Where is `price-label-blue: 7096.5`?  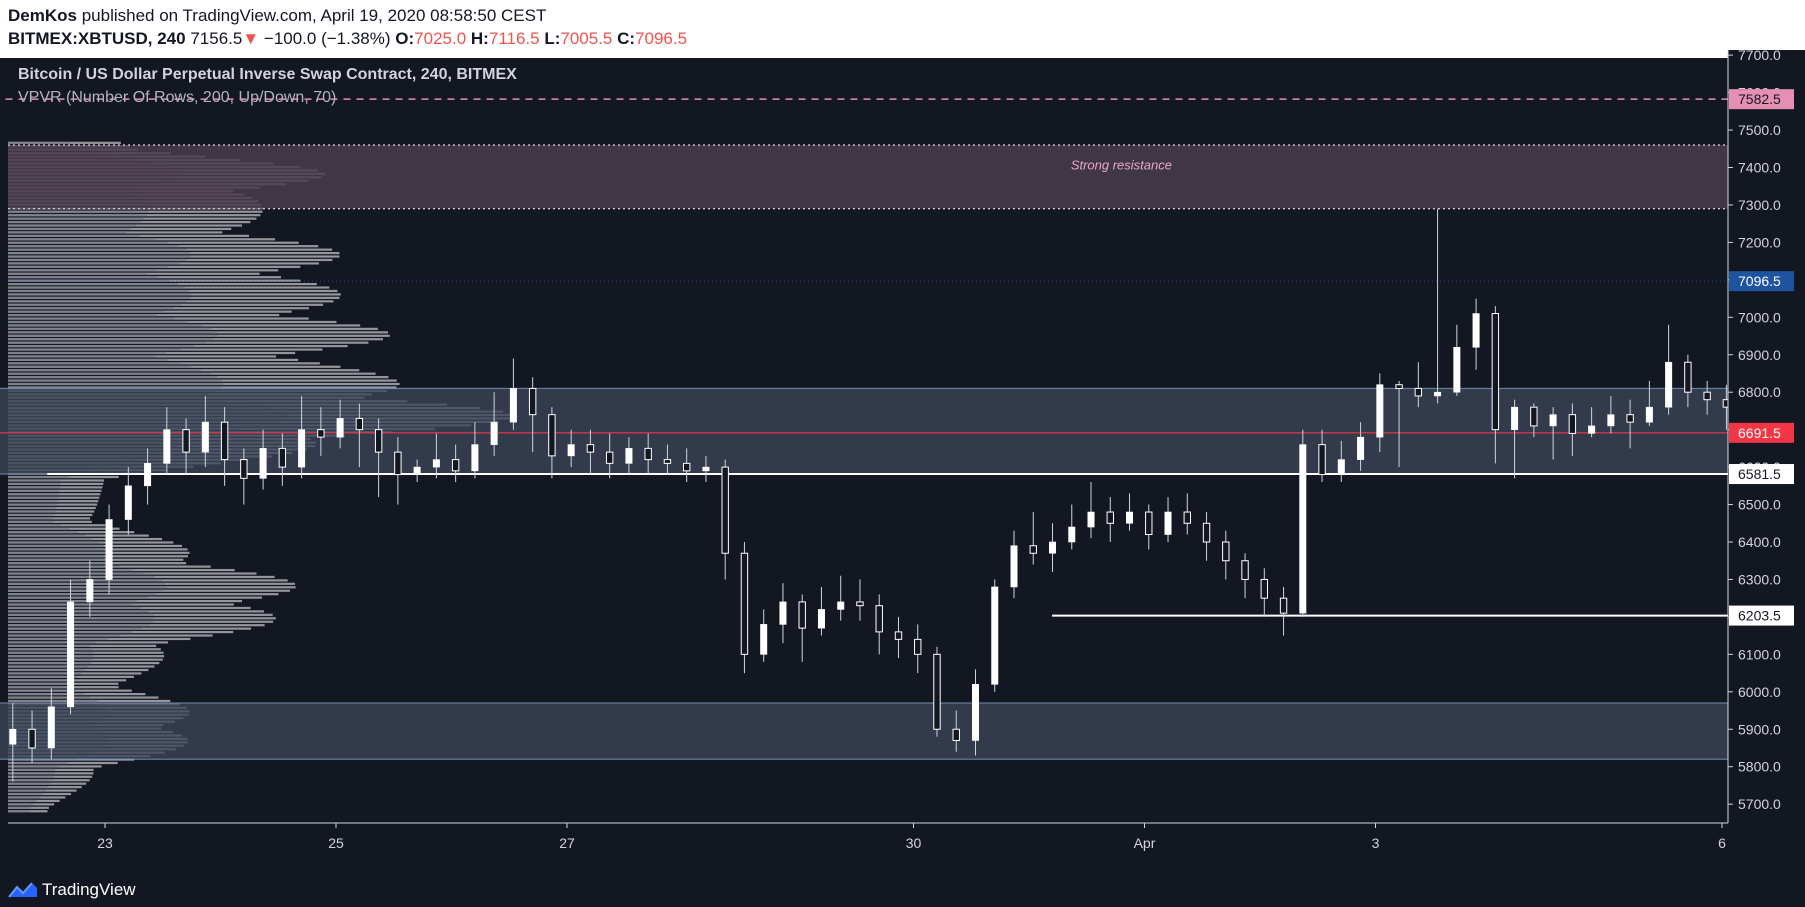 price-label-blue: 7096.5 is located at coordinates (1761, 281).